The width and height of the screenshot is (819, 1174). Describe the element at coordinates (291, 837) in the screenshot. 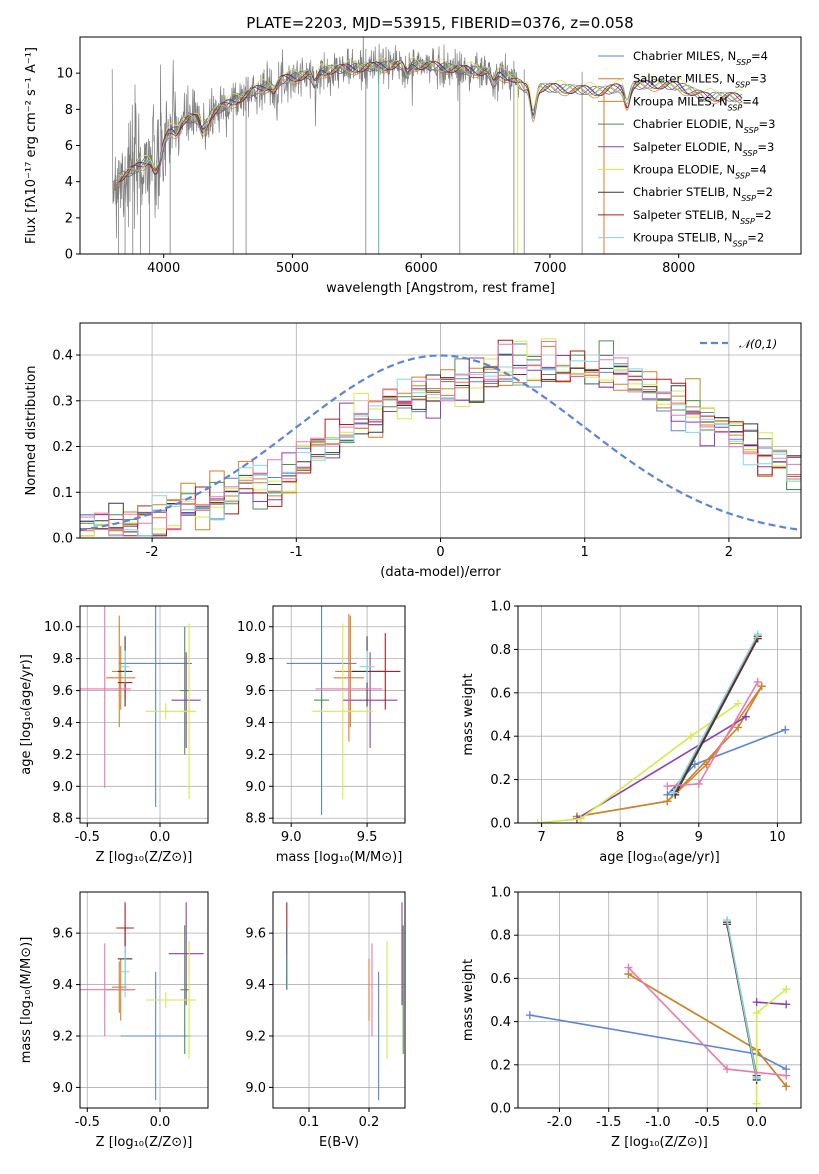

I see `x-tick-label: 9.0` at that location.